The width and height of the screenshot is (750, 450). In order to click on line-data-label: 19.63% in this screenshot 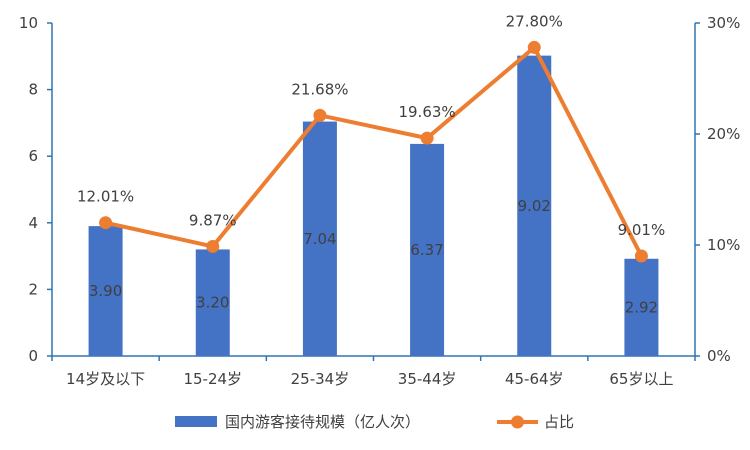, I will do `click(426, 112)`.